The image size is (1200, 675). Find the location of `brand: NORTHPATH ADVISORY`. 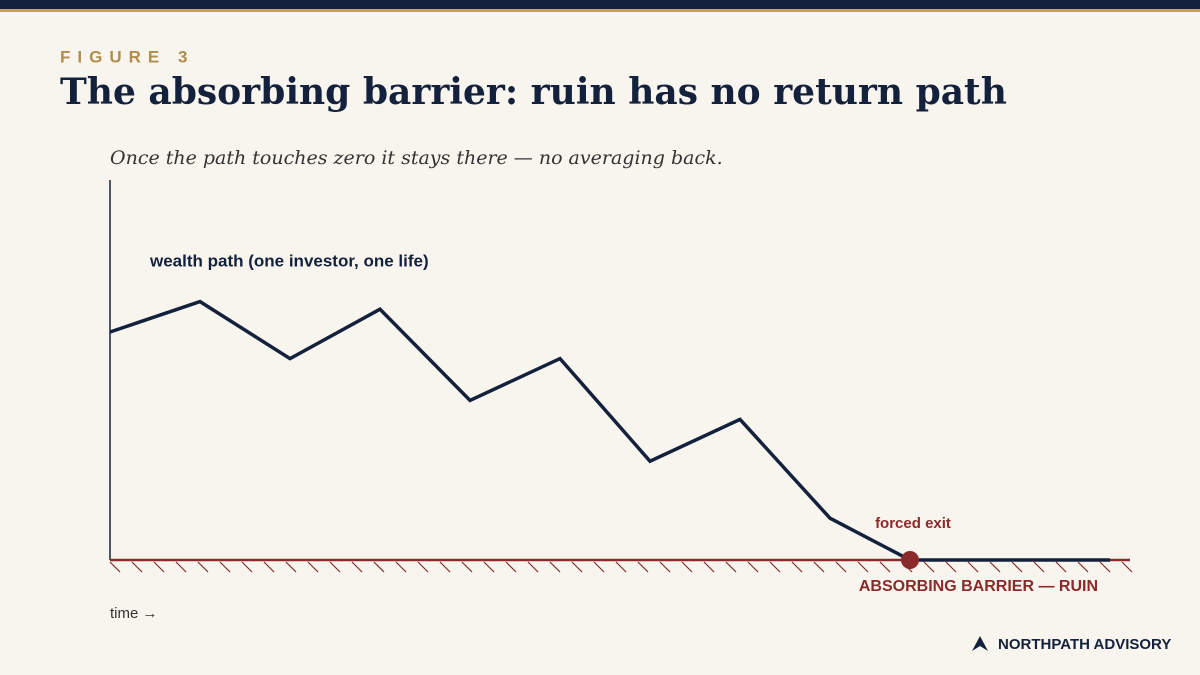

brand: NORTHPATH ADVISORY is located at coordinates (1084, 644).